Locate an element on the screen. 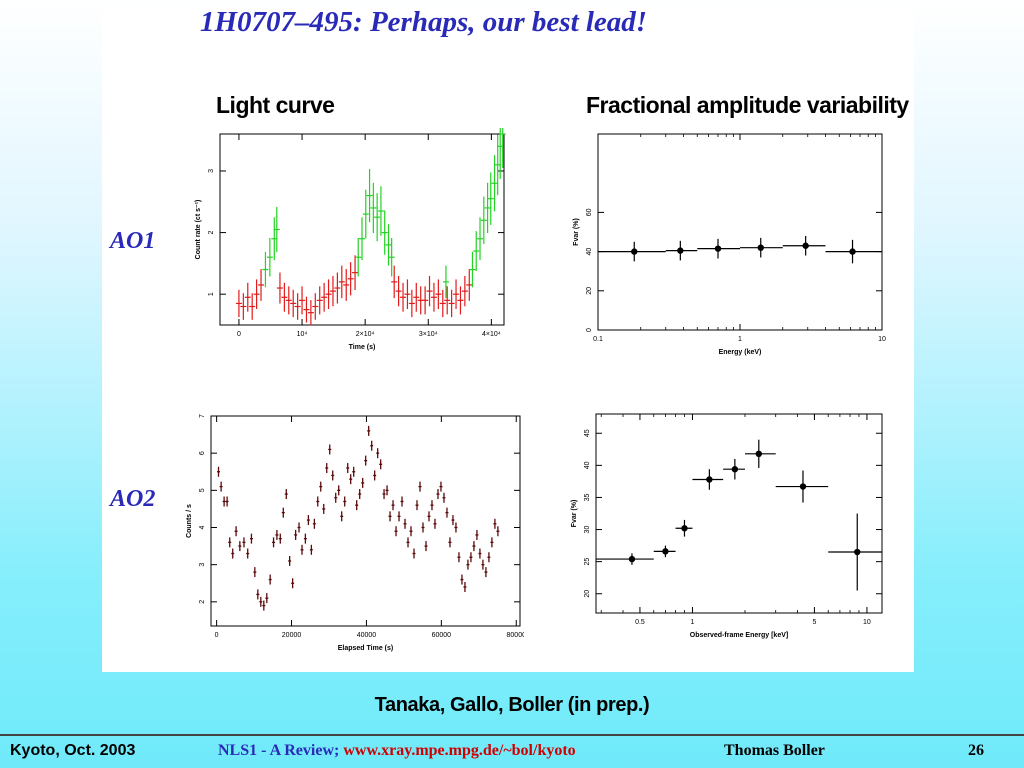 Image resolution: width=1024 pixels, height=768 pixels. x-tick-label: 60000 is located at coordinates (442, 635).